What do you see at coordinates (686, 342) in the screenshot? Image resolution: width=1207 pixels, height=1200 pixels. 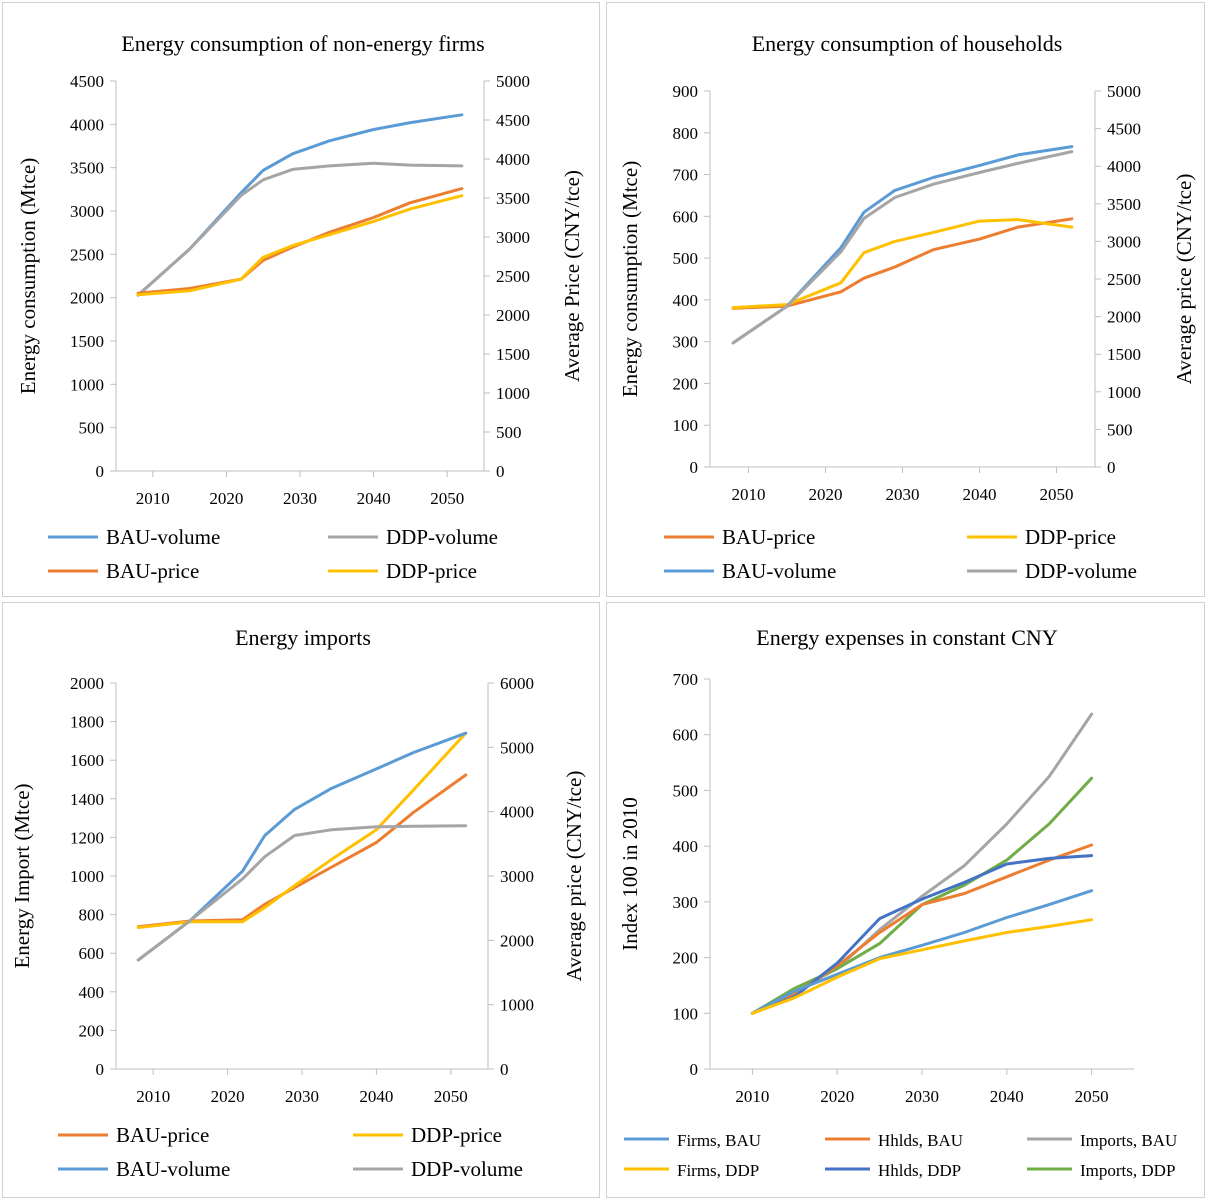 I see `y-tick-label: 300` at bounding box center [686, 342].